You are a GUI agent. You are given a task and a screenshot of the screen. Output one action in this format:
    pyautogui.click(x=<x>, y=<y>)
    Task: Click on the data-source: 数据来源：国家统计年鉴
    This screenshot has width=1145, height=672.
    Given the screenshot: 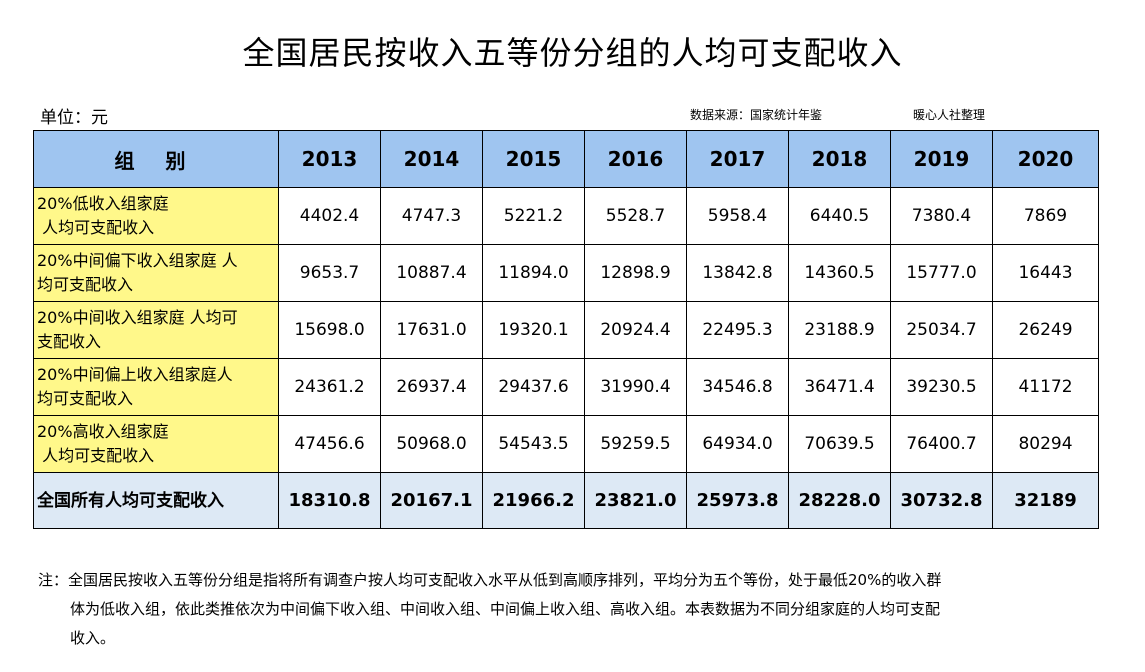 What is the action you would take?
    pyautogui.click(x=756, y=115)
    